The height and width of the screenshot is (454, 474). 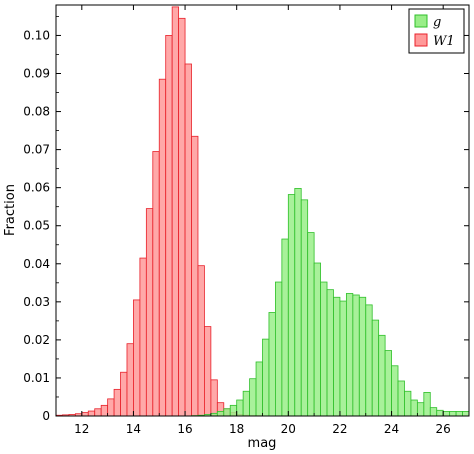 What do you see at coordinates (421, 21) in the screenshot?
I see `legend-swatch-g` at bounding box center [421, 21].